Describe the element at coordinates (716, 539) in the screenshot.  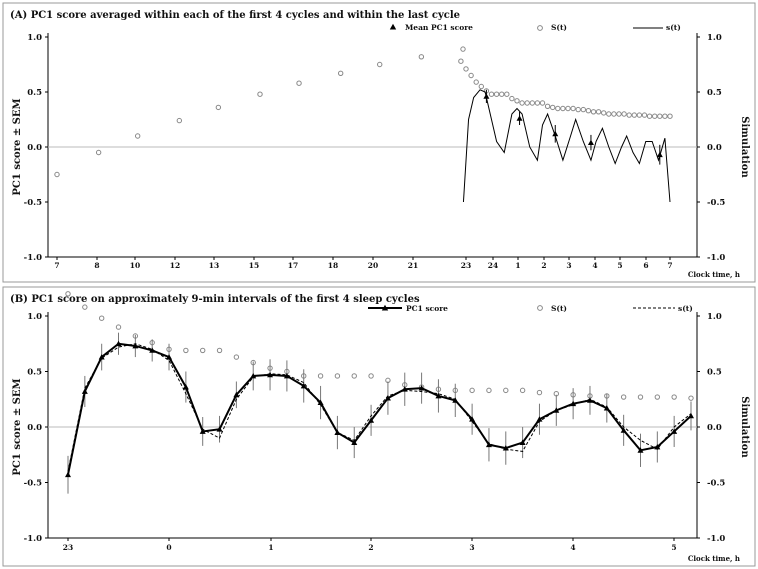
I see `panel-b-y2tick-label: -1.0` at that location.